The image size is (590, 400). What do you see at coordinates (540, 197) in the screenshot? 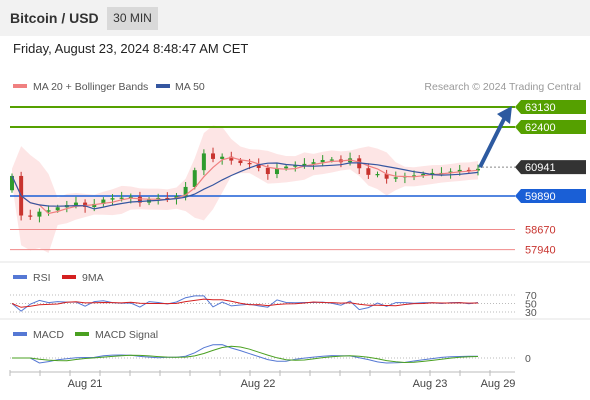
I see `level-label: 59890` at bounding box center [540, 197].